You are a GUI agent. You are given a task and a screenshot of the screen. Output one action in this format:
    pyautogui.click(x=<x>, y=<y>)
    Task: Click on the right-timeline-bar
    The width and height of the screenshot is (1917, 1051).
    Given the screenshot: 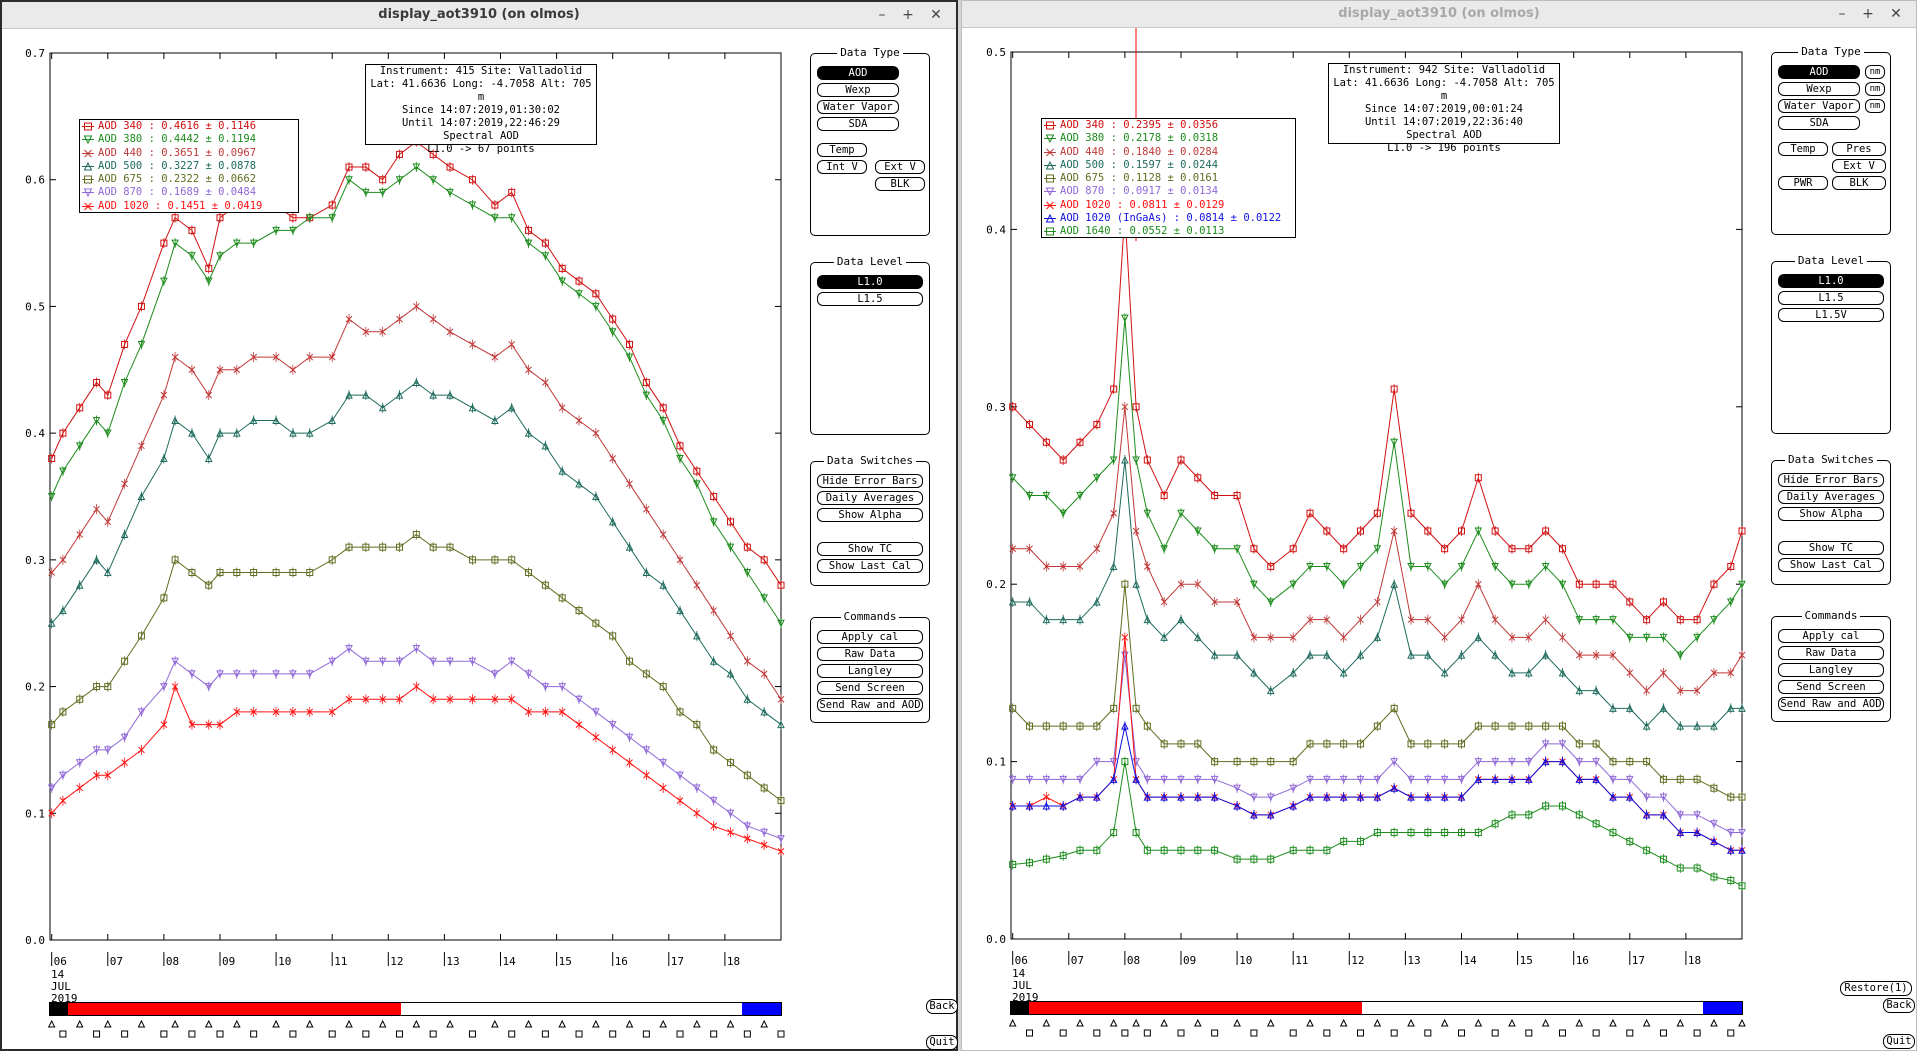 What is the action you would take?
    pyautogui.click(x=1376, y=1008)
    